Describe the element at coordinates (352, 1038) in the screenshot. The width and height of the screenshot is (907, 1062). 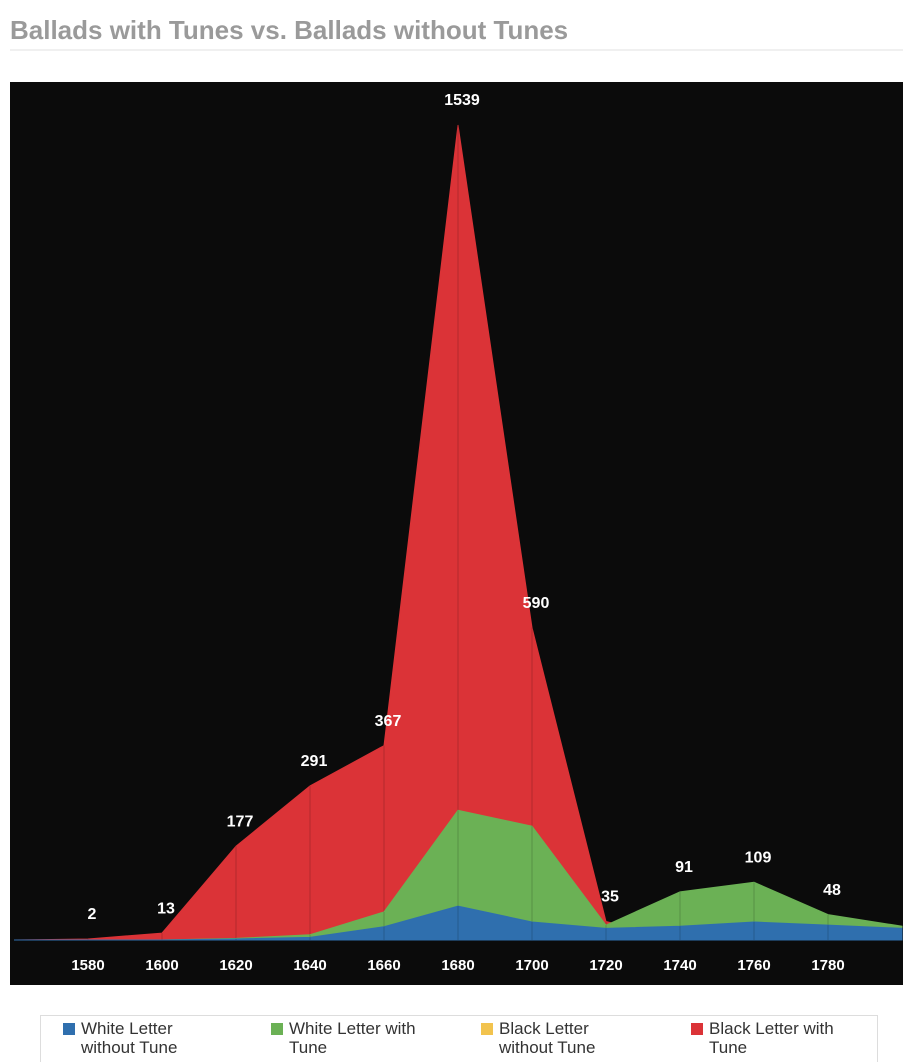
I see `legend-label: White Letter with Tune` at that location.